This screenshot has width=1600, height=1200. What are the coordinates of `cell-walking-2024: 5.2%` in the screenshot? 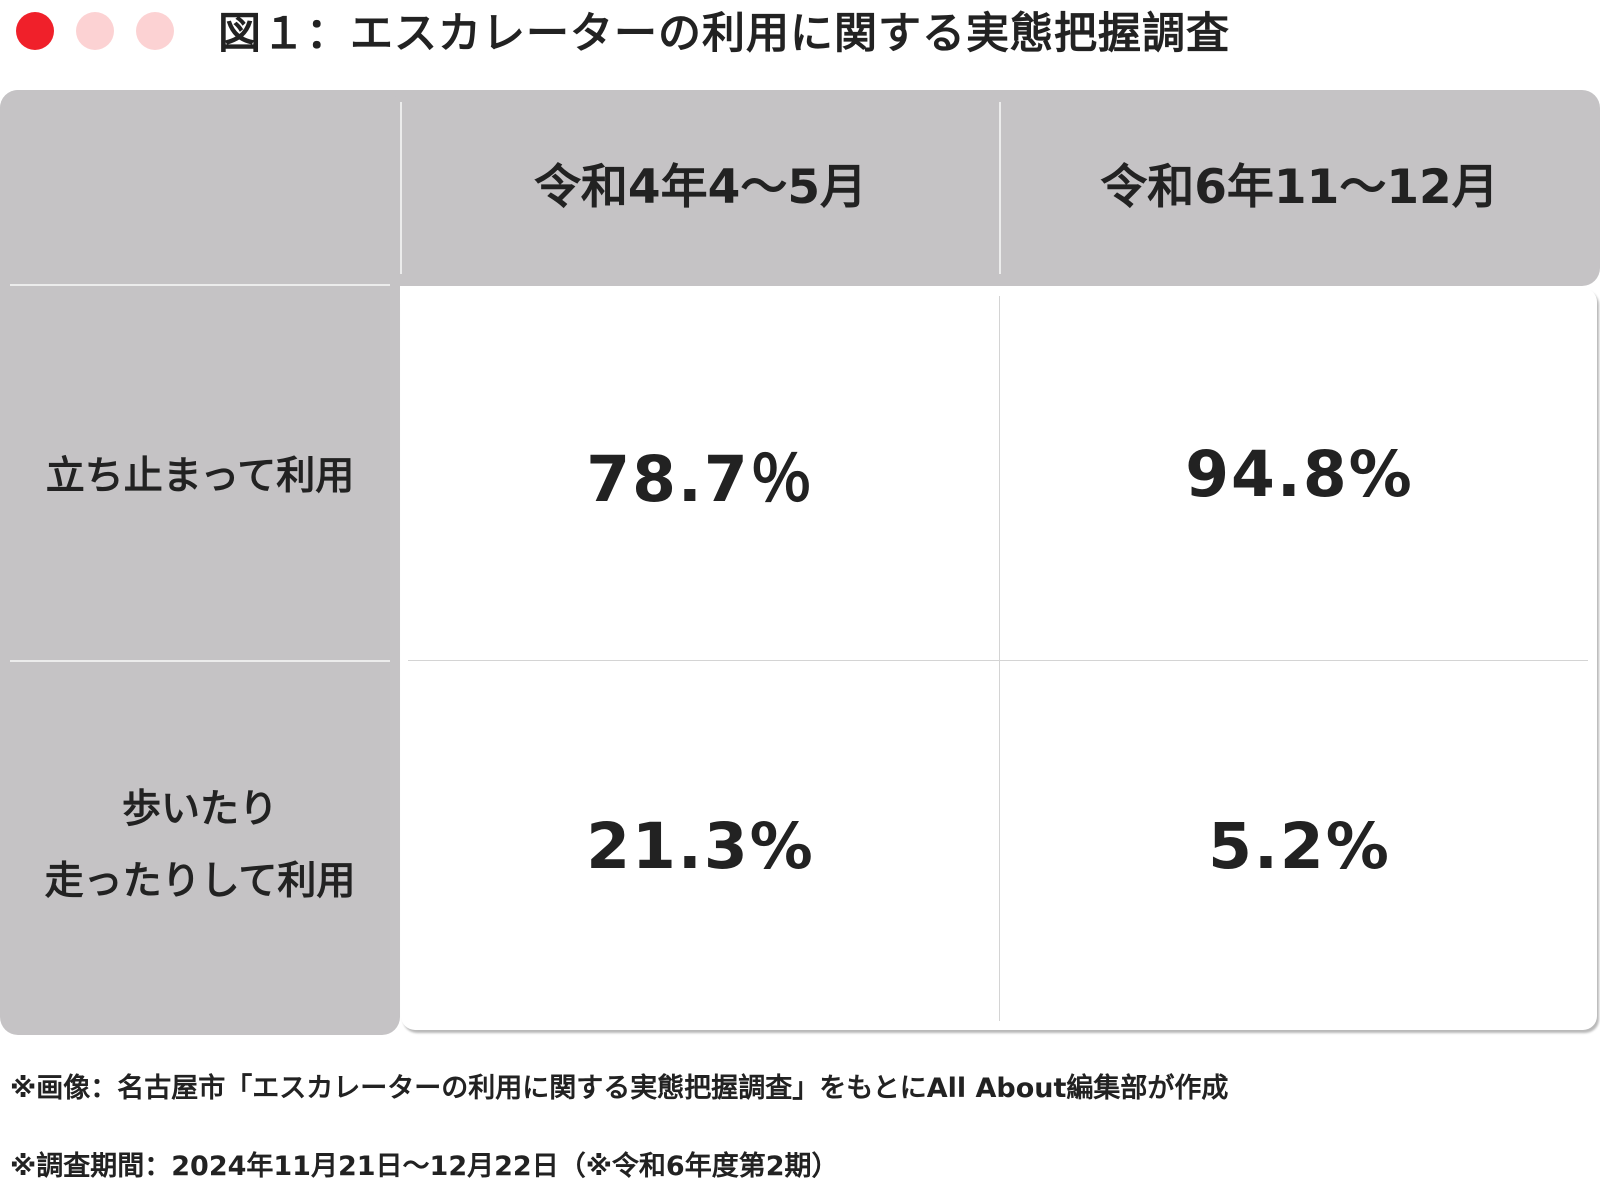 It's located at (1299, 846).